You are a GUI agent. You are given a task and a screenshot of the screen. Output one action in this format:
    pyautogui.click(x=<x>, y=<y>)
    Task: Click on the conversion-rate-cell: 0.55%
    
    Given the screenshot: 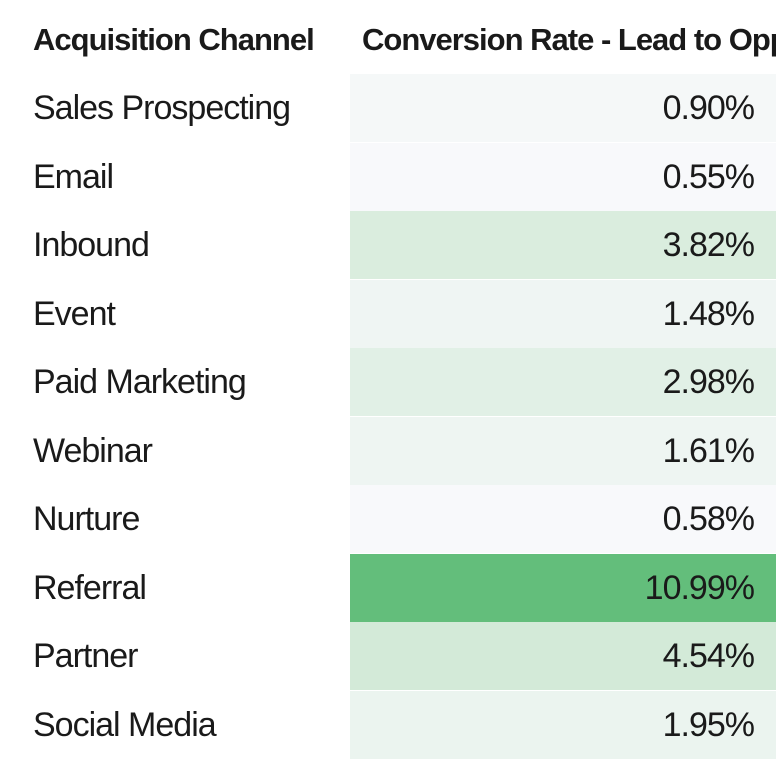 What is the action you would take?
    pyautogui.click(x=563, y=176)
    